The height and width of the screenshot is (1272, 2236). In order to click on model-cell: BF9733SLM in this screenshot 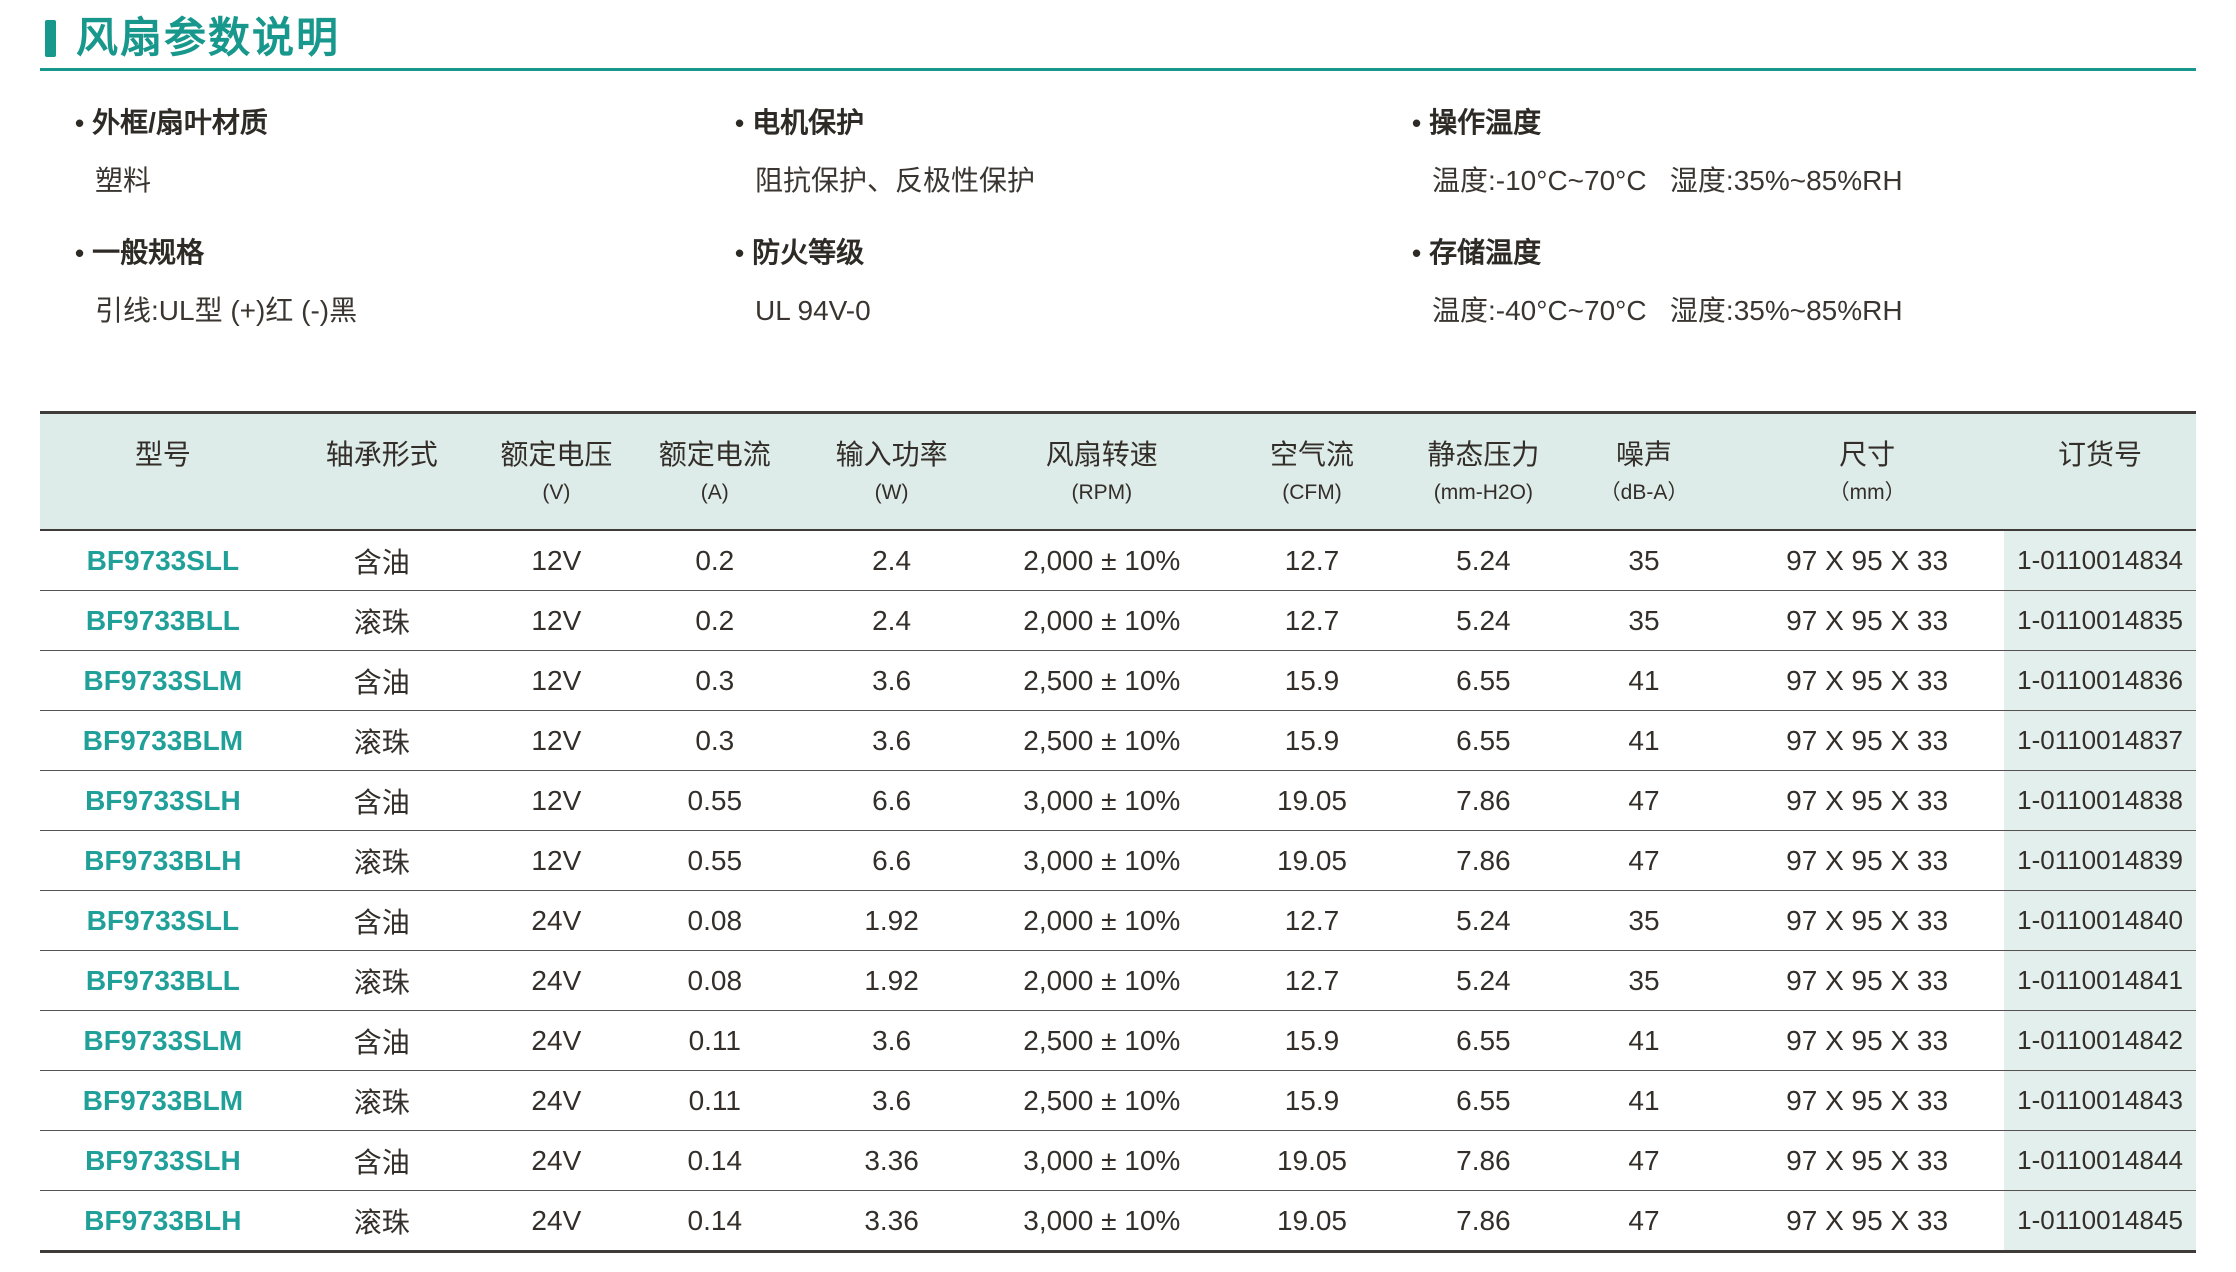, I will do `click(163, 680)`.